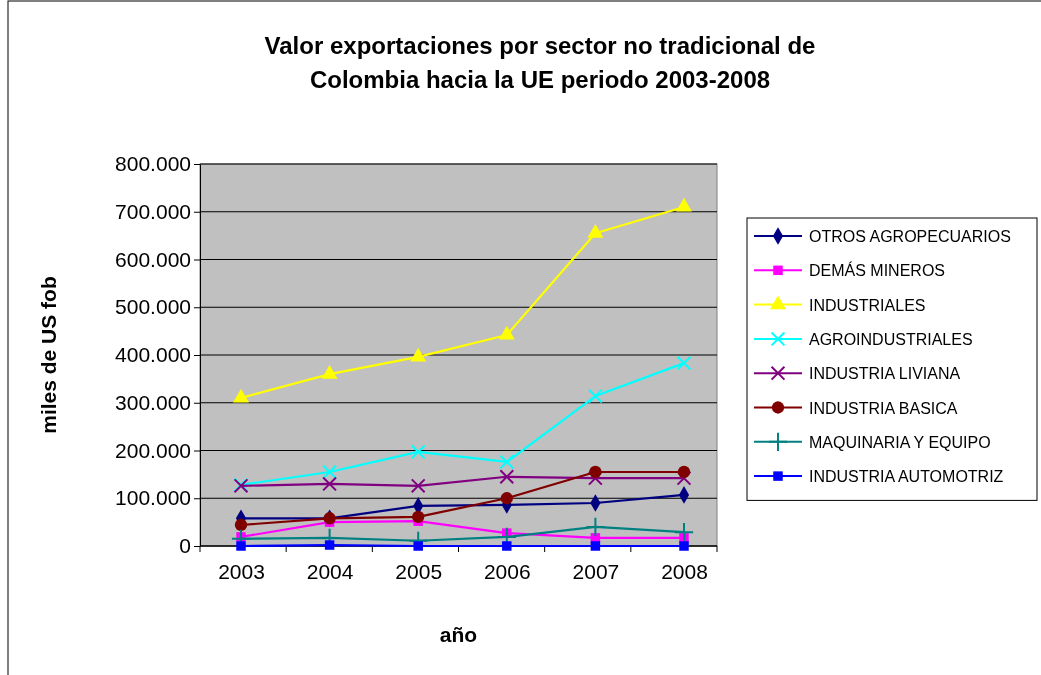  I want to click on legend-label: DEMÁS MINEROS, so click(877, 270).